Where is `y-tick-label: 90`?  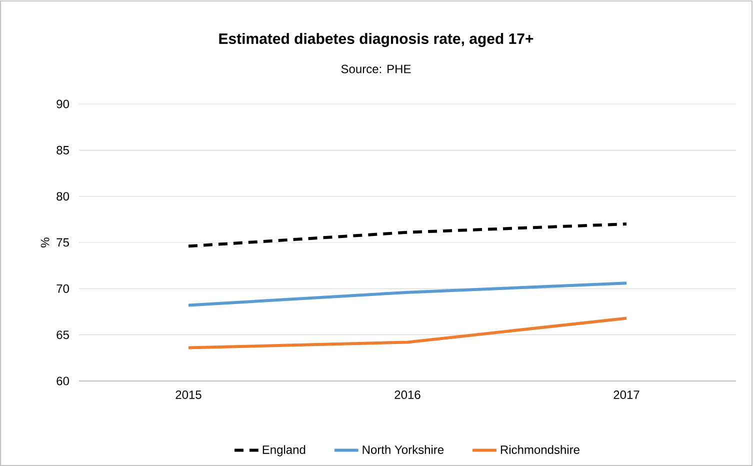
y-tick-label: 90 is located at coordinates (63, 104).